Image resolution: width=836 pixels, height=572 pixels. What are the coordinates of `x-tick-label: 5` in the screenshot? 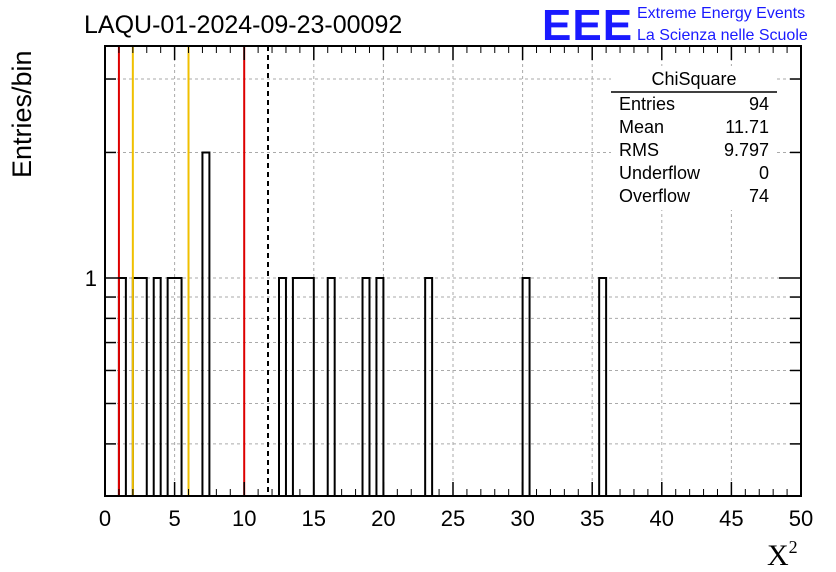 It's located at (174, 518).